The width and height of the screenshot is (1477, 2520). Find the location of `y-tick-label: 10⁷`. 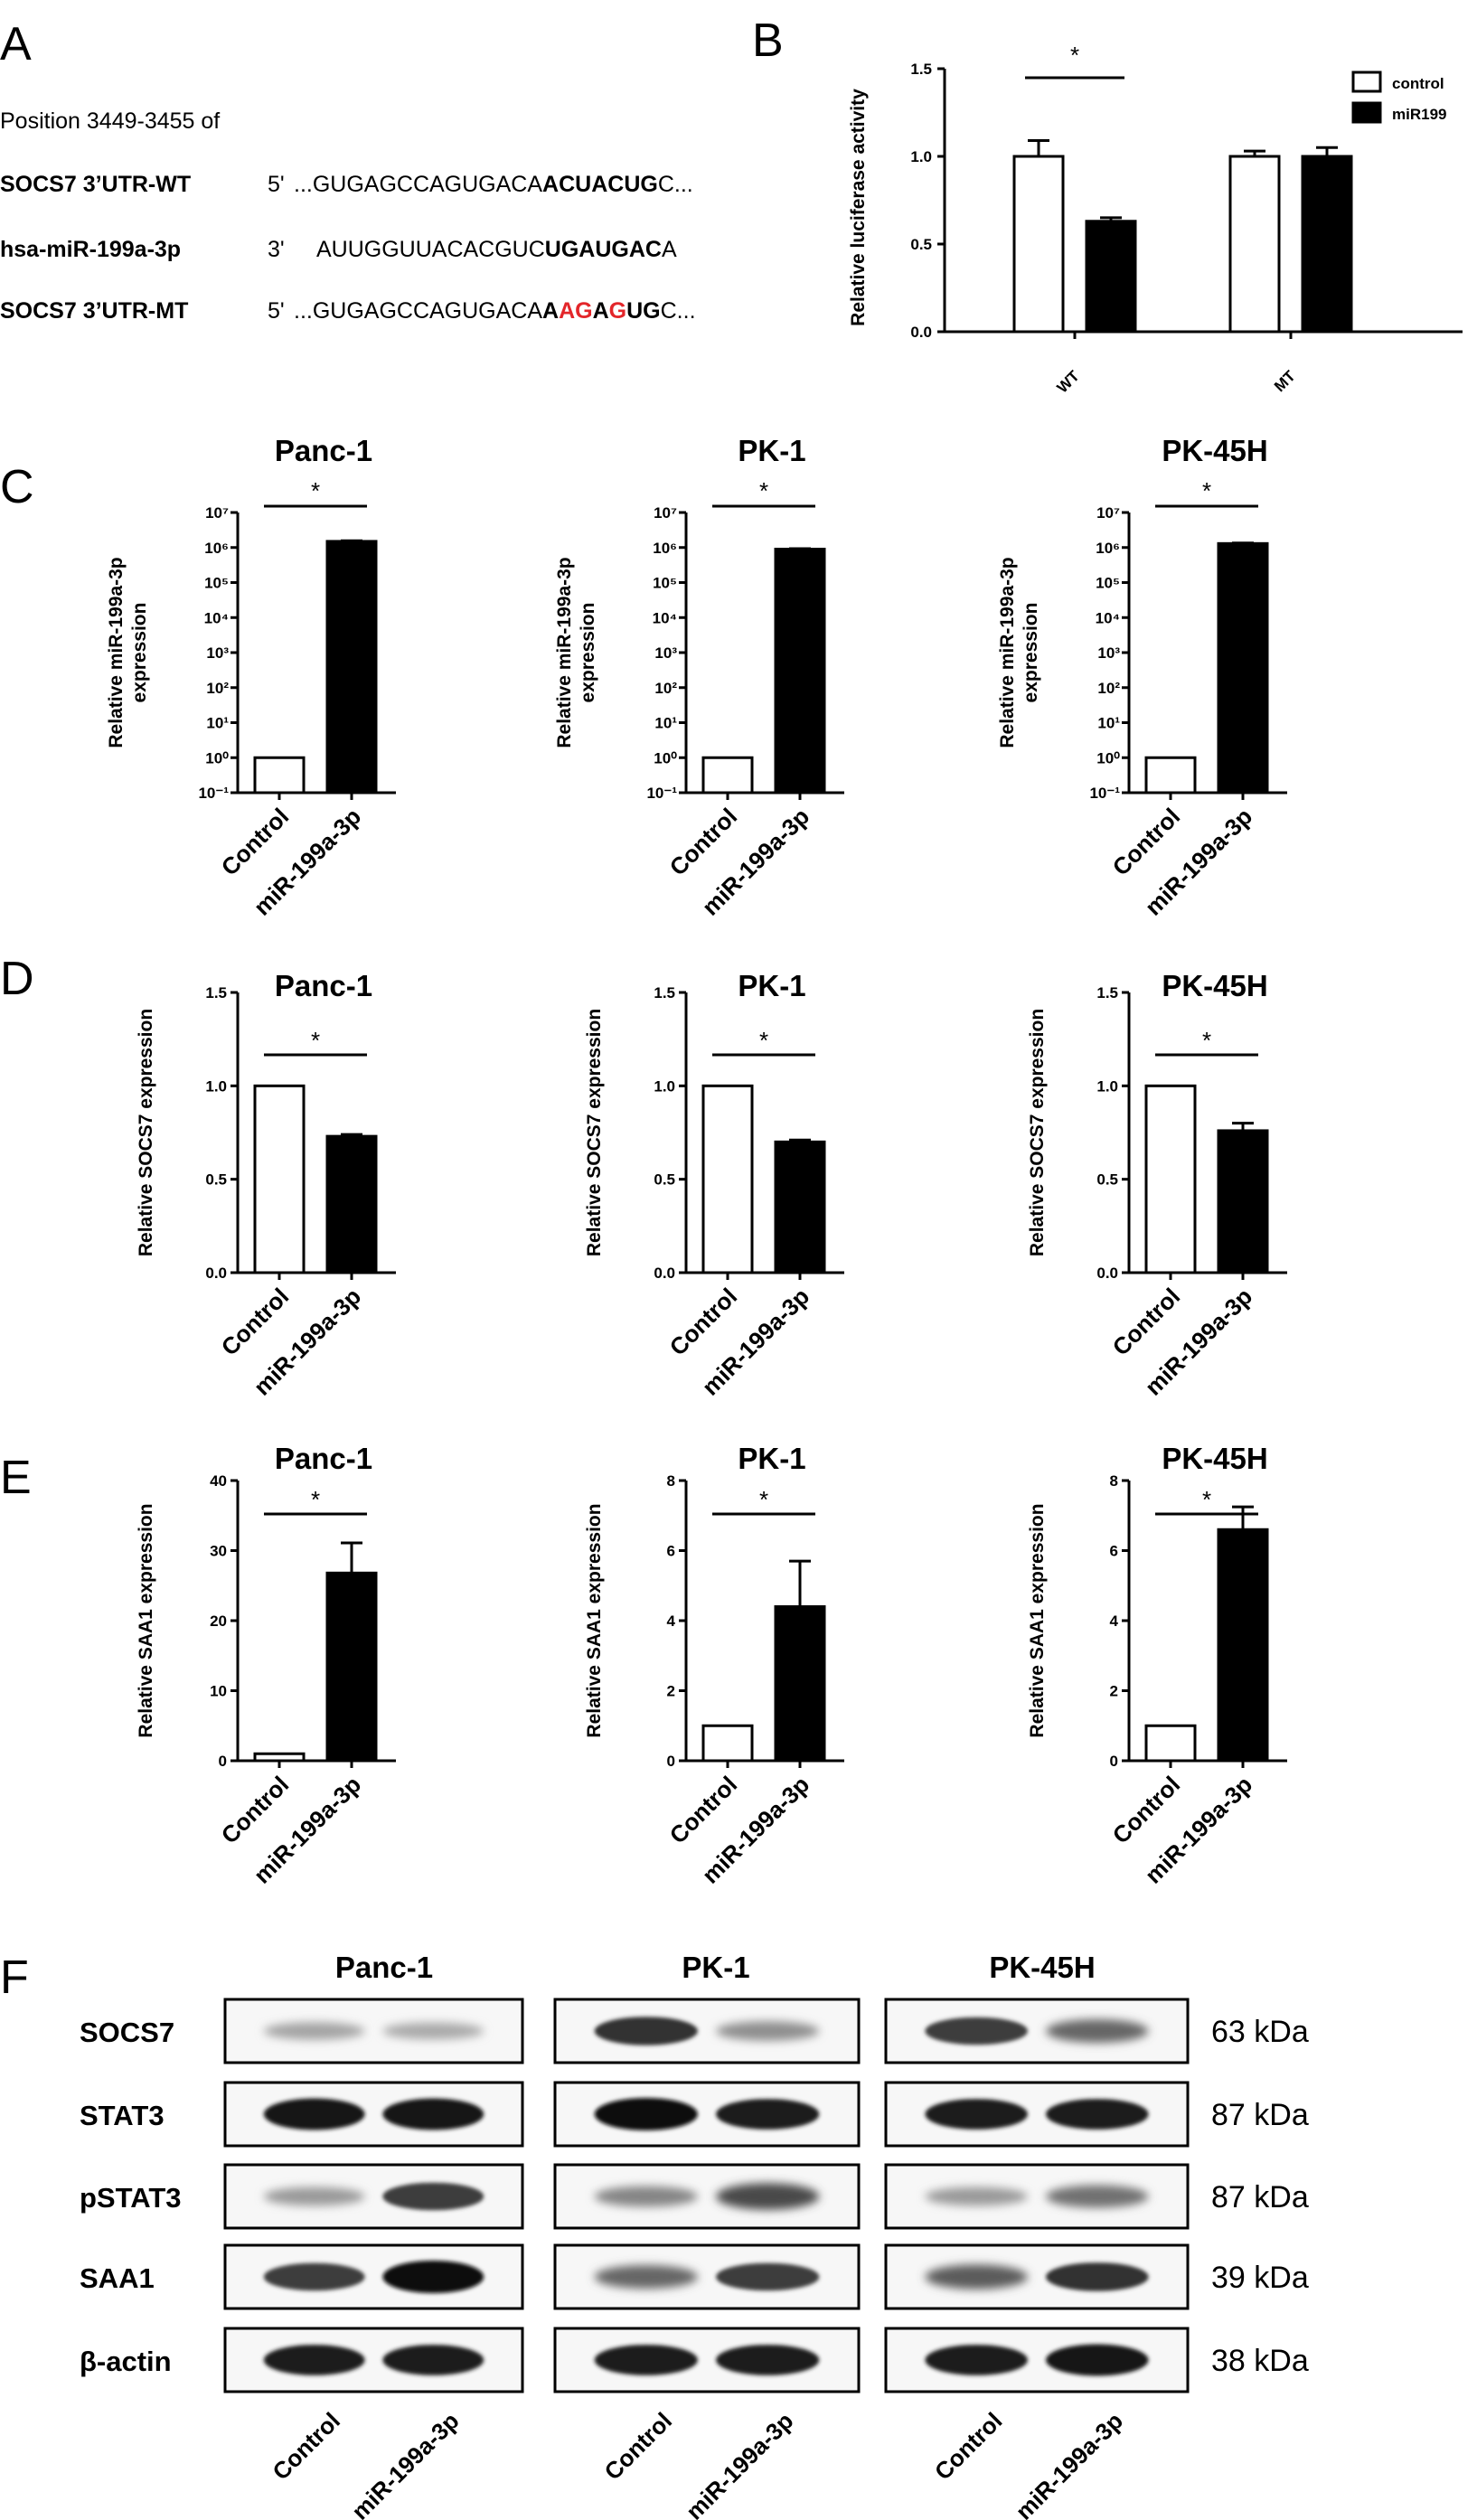

y-tick-label: 10⁷ is located at coordinates (665, 513).